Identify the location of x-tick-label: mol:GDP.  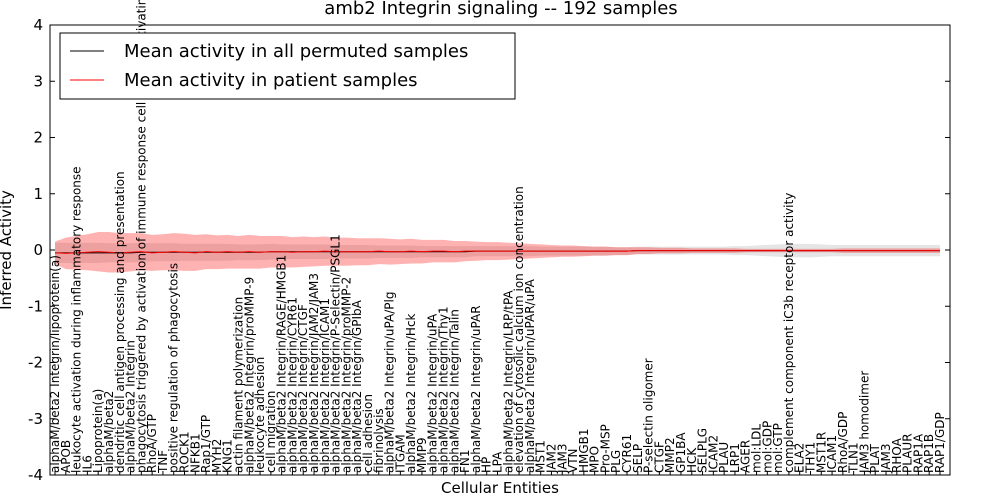
(767, 447).